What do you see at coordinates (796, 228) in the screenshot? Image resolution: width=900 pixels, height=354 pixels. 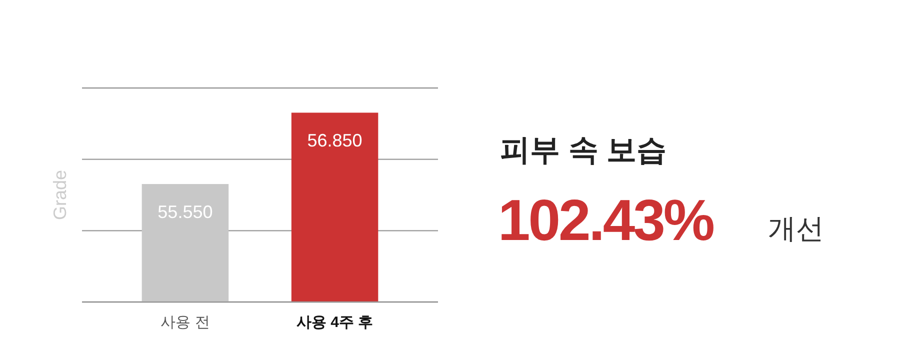 I see `text: 개선` at bounding box center [796, 228].